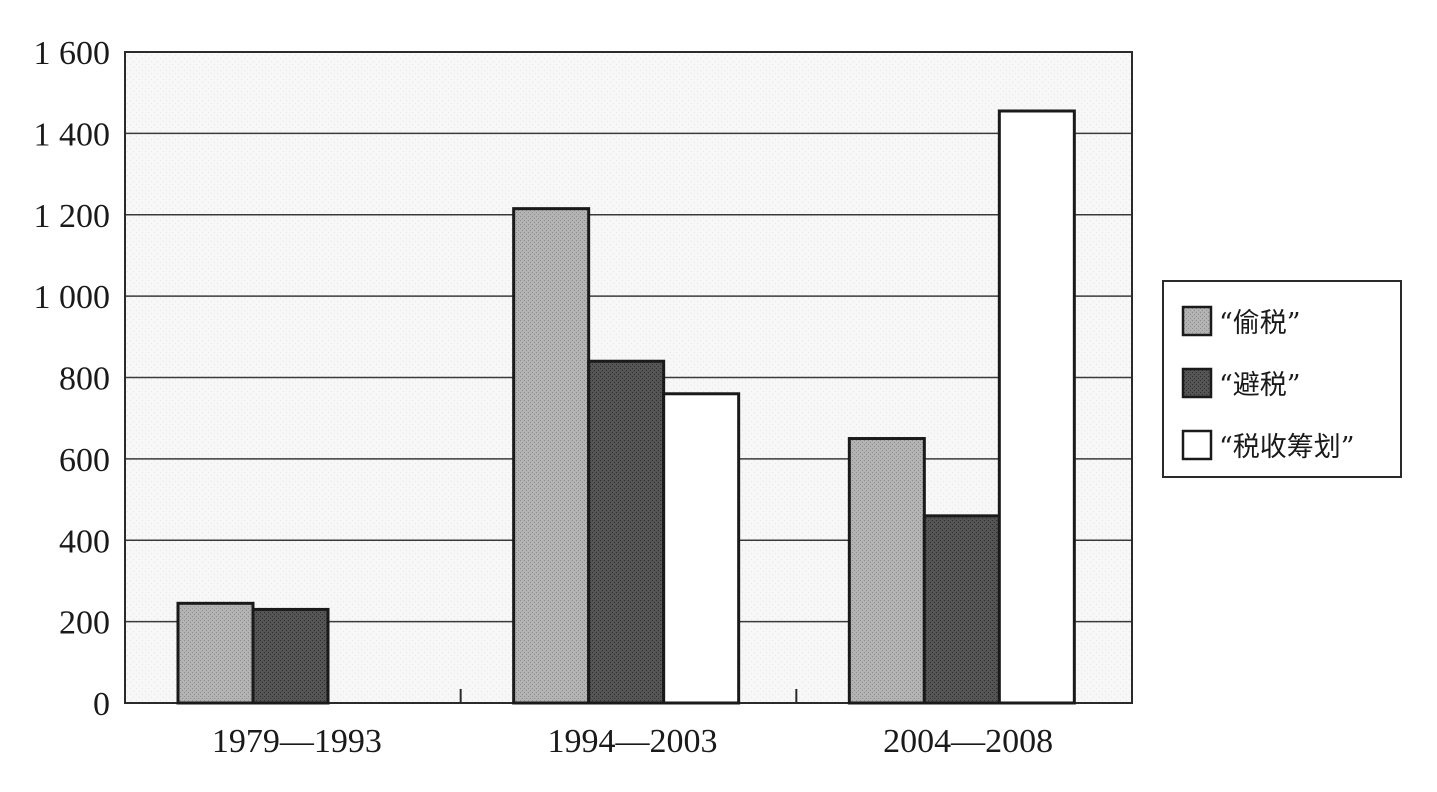  What do you see at coordinates (1260, 385) in the screenshot?
I see `legend-label-2: “避税”` at bounding box center [1260, 385].